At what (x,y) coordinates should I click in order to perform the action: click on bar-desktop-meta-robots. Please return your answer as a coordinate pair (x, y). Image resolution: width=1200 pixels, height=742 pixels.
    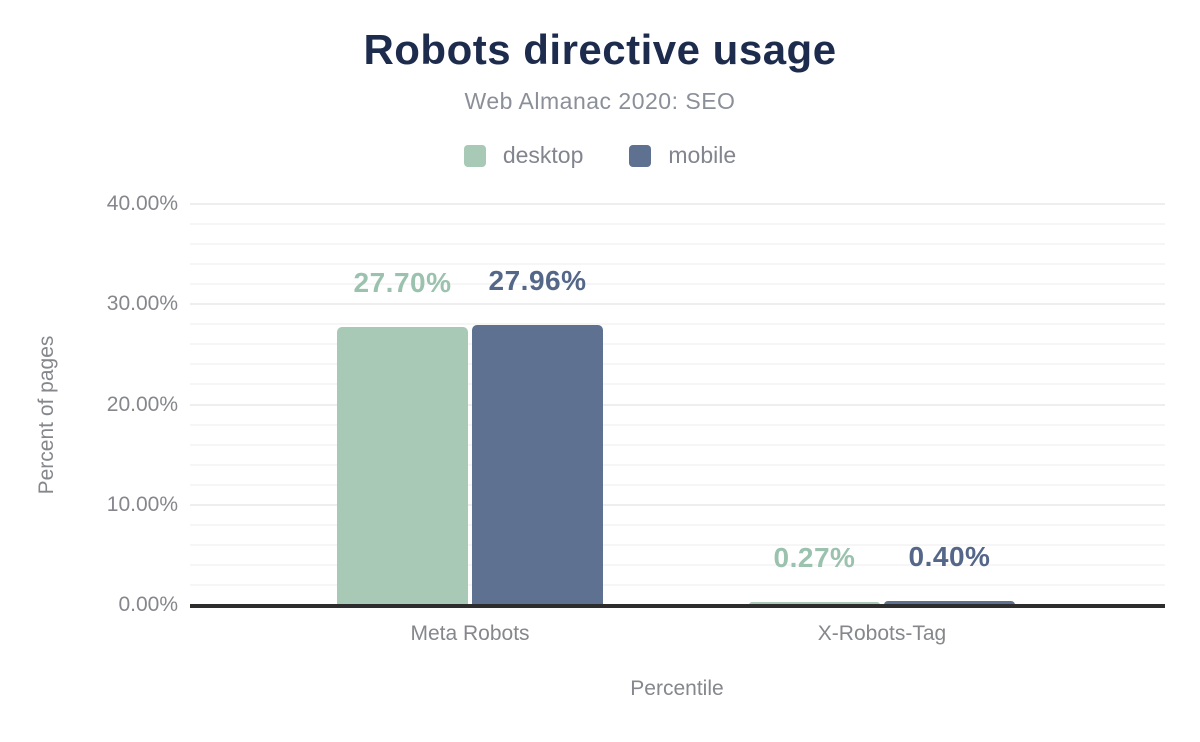
    Looking at the image, I should click on (402, 466).